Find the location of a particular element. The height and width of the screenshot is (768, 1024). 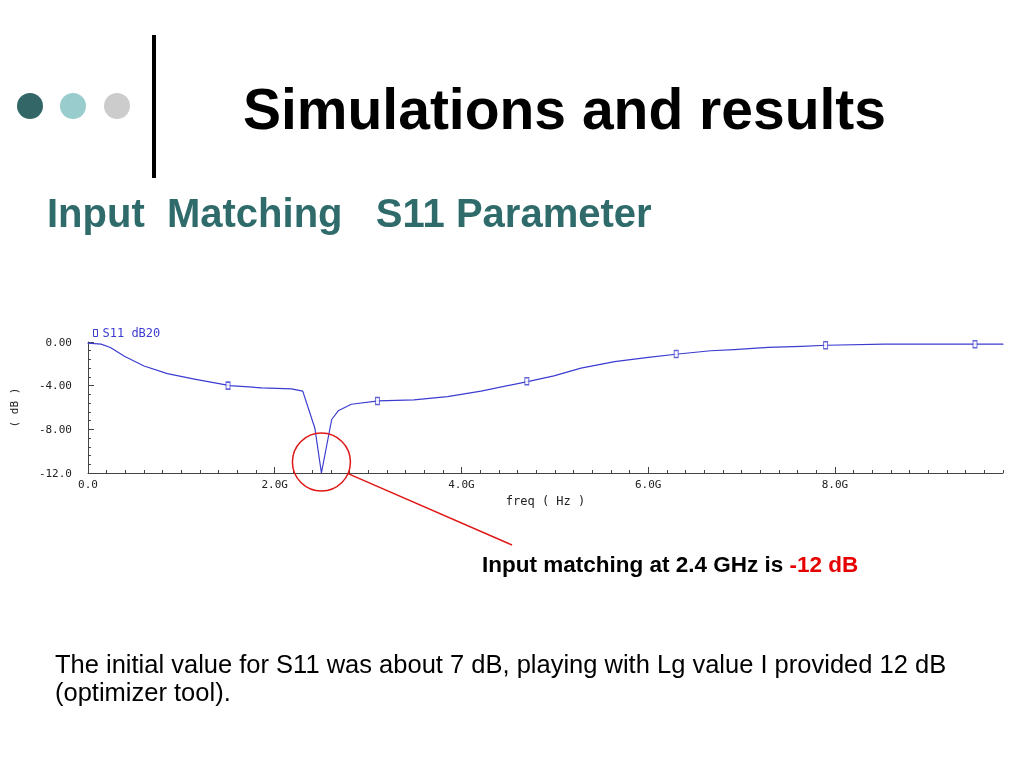

y-tick-label: -4.00 is located at coordinates (55, 386).